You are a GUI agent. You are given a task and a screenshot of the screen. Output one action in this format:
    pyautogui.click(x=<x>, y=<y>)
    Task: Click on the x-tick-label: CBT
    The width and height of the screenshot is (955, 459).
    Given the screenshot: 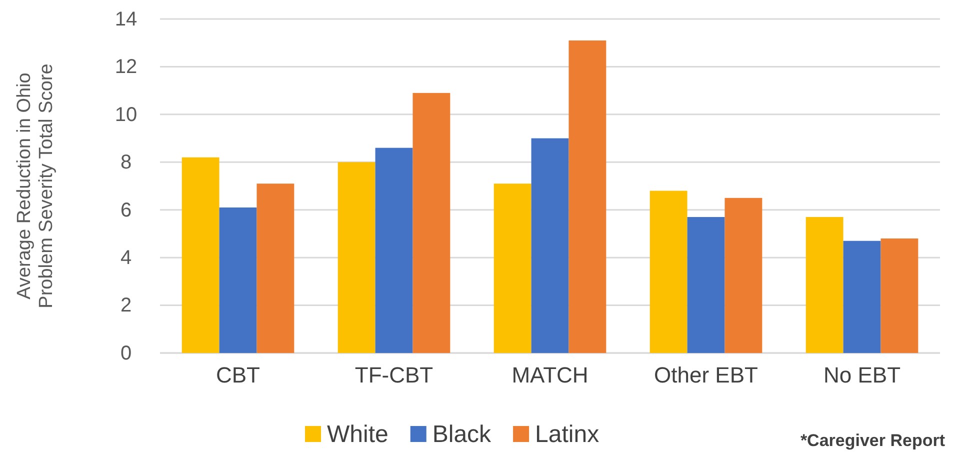 What is the action you would take?
    pyautogui.click(x=238, y=375)
    